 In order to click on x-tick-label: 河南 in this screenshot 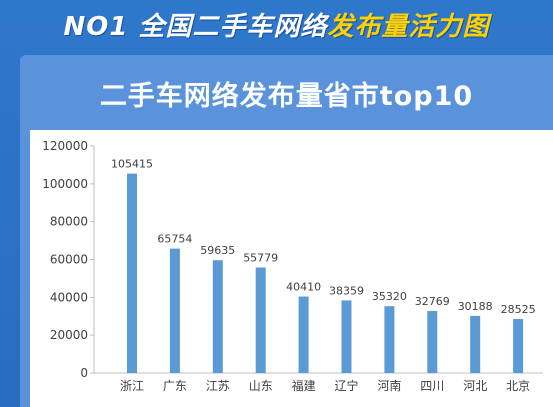, I will do `click(389, 385)`.